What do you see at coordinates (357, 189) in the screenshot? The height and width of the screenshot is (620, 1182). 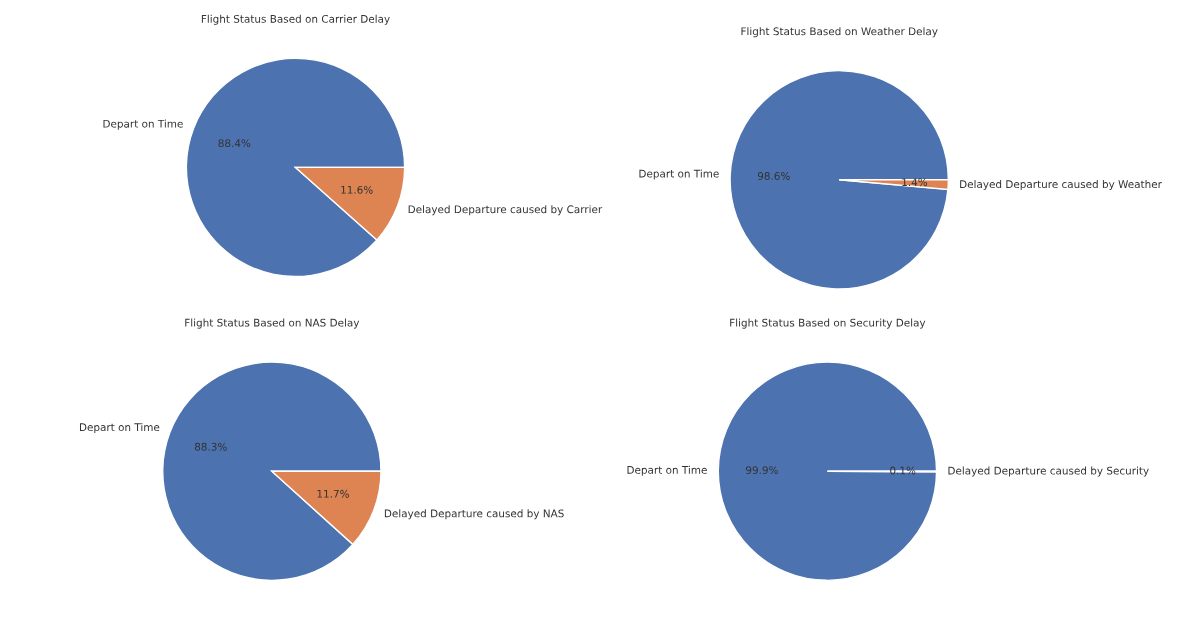 I see `data-label: 11.6%` at bounding box center [357, 189].